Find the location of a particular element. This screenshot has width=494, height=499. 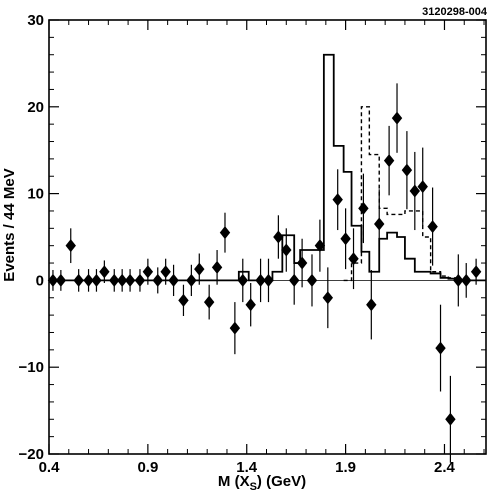

y-tick-label: 0 is located at coordinates (40, 280).